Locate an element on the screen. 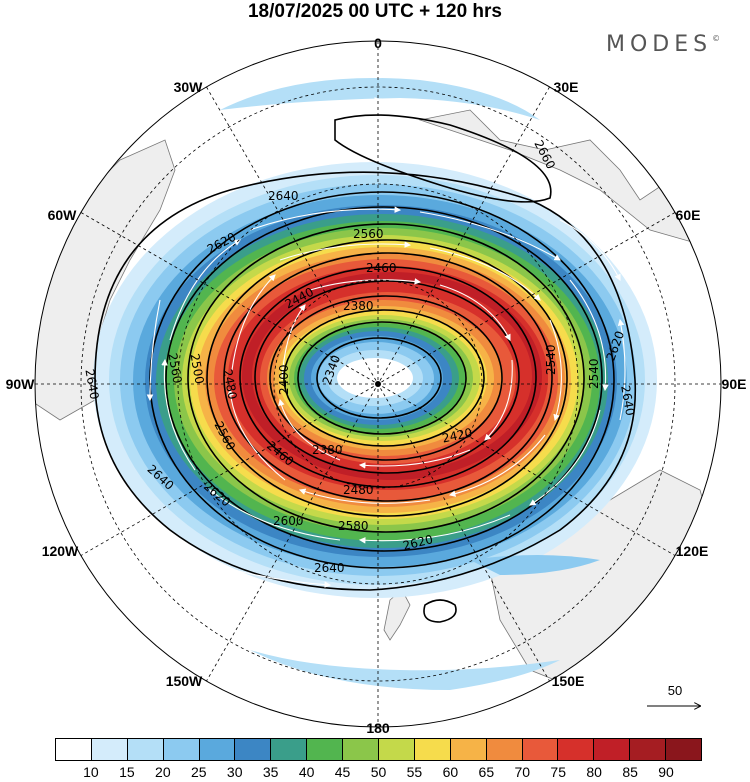 The height and width of the screenshot is (782, 750). contour-label: 2500 is located at coordinates (197, 368).